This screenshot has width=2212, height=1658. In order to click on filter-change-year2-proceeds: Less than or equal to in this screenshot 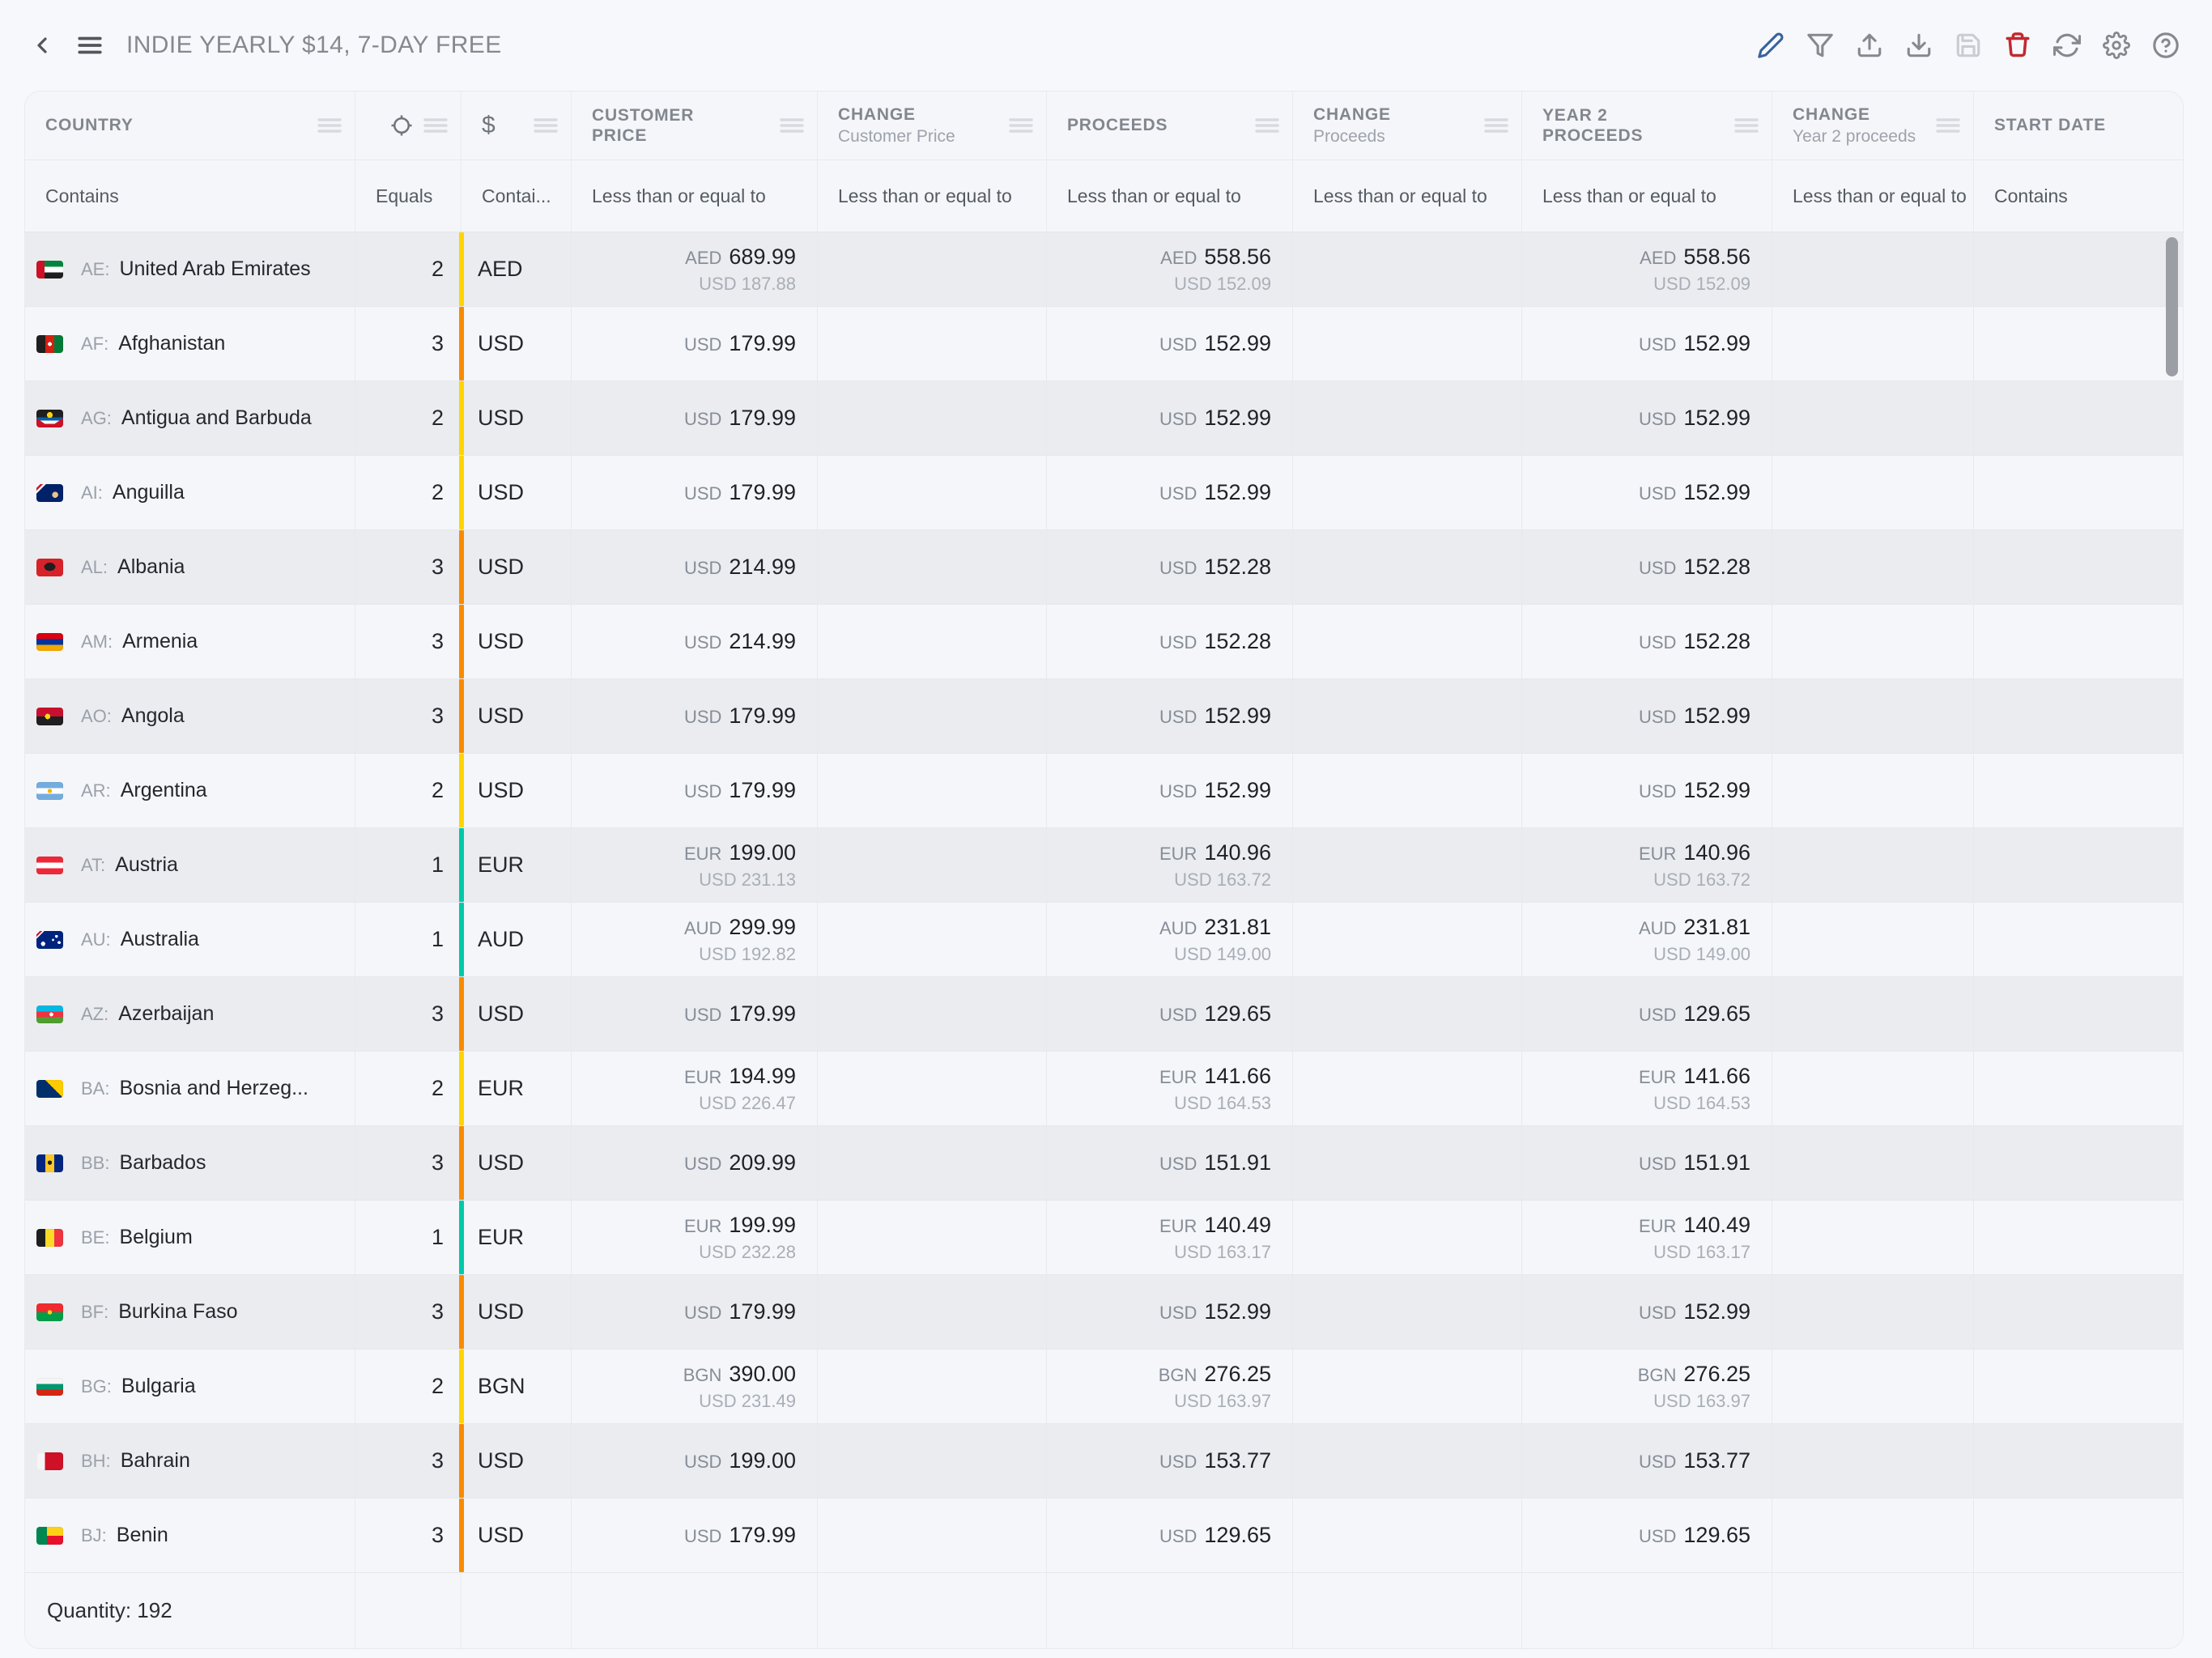, I will do `click(1873, 196)`.